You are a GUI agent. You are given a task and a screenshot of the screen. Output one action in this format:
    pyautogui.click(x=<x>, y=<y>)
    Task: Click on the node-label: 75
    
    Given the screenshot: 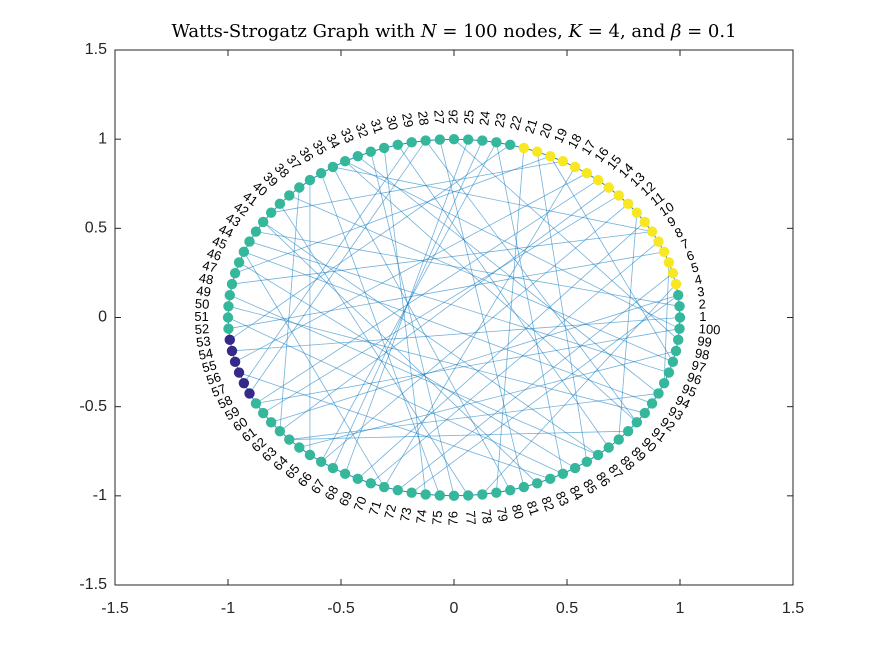 What is the action you would take?
    pyautogui.click(x=437, y=517)
    